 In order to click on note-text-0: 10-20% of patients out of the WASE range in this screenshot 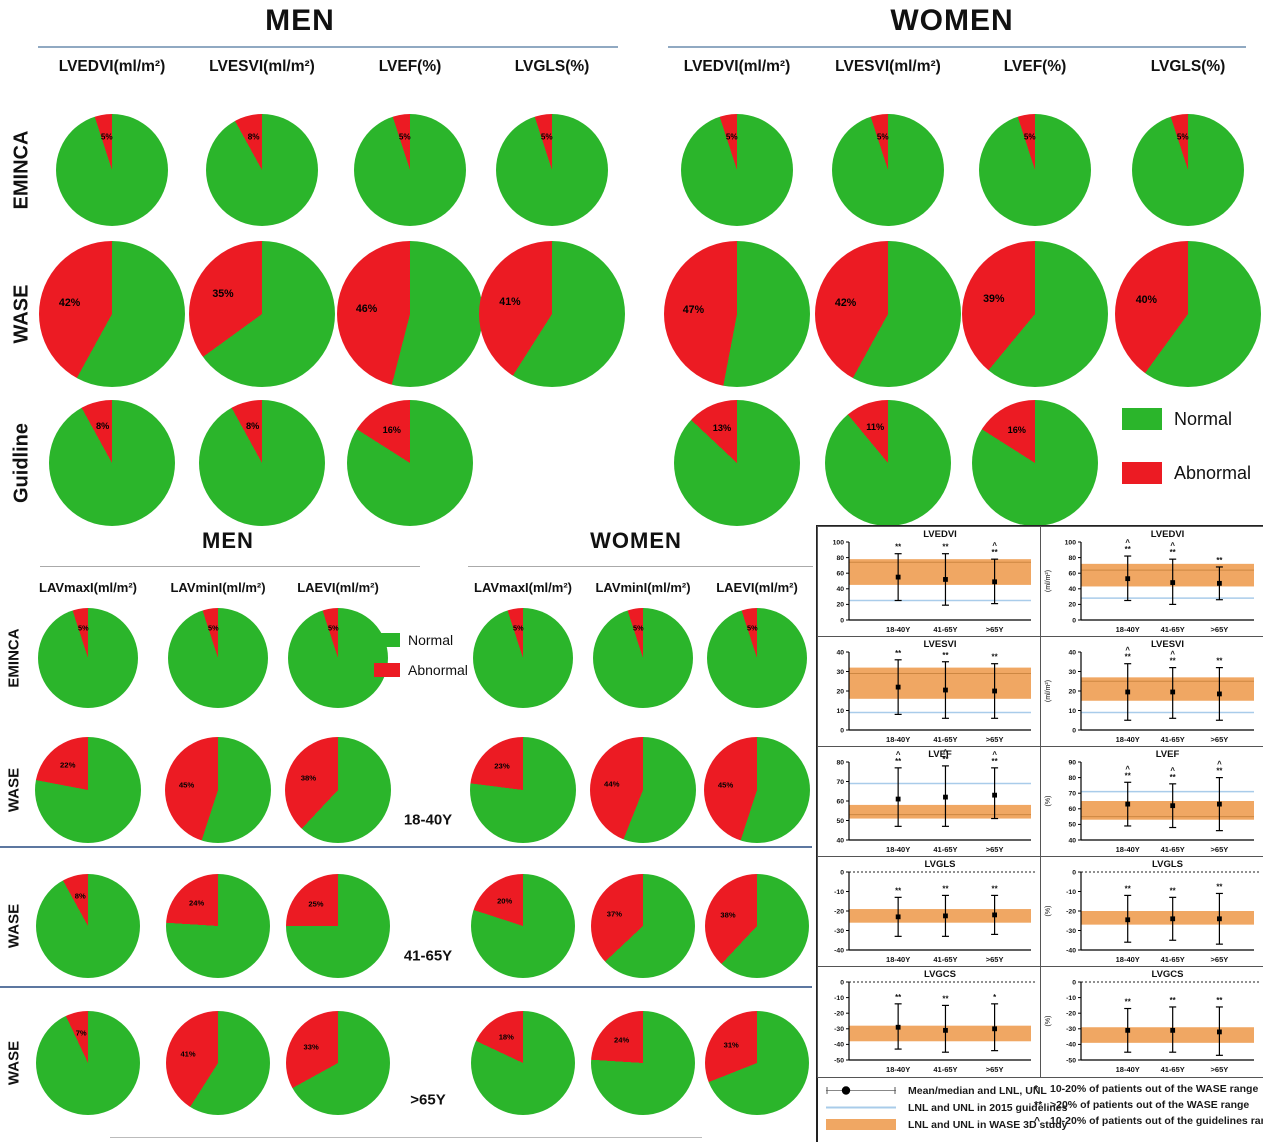, I will do `click(1154, 1089)`.